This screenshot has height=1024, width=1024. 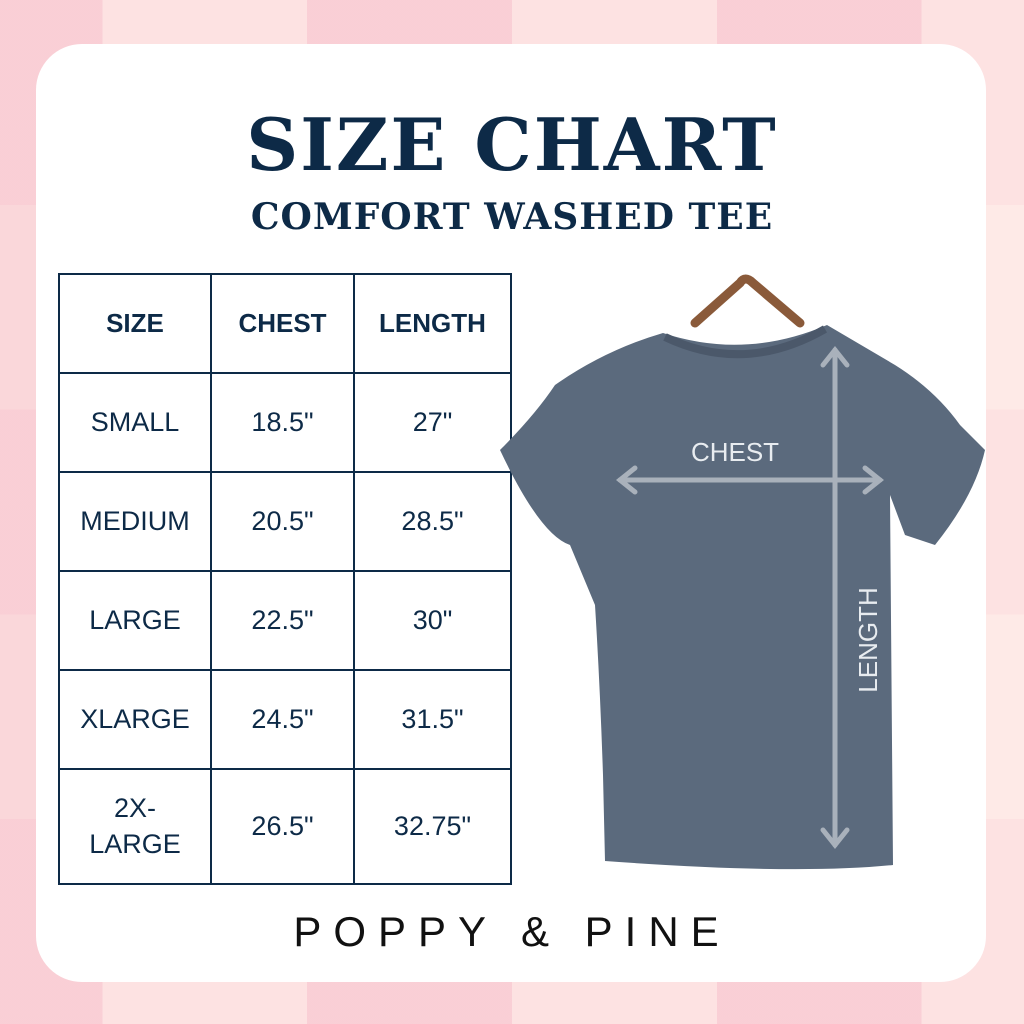 What do you see at coordinates (135, 422) in the screenshot?
I see `cell-size: SMALL` at bounding box center [135, 422].